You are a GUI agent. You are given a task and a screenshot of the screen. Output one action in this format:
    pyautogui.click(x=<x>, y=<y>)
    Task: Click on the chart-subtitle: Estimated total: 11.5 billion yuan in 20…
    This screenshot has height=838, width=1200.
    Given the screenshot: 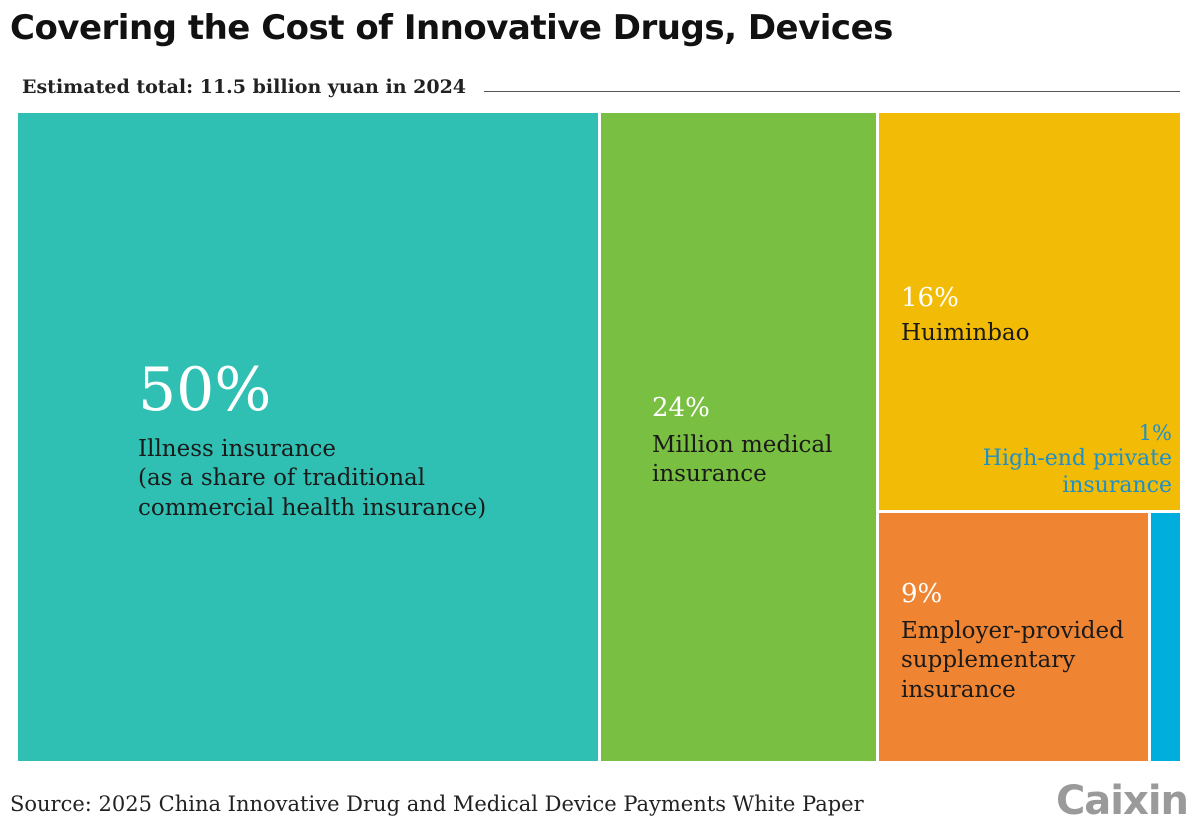 What is the action you would take?
    pyautogui.click(x=249, y=87)
    